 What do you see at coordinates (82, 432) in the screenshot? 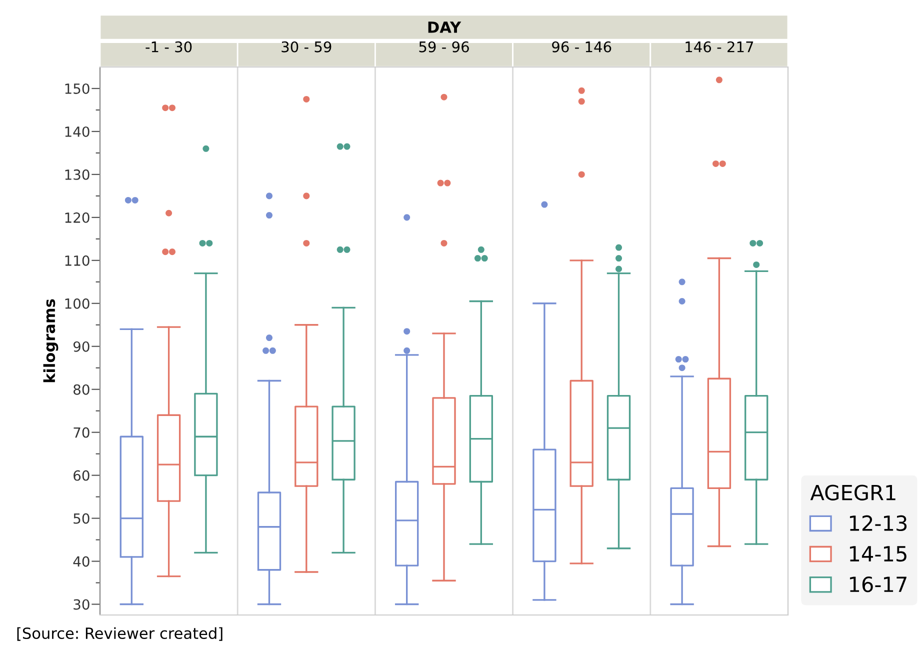
I see `y-tick-label: 70` at bounding box center [82, 432].